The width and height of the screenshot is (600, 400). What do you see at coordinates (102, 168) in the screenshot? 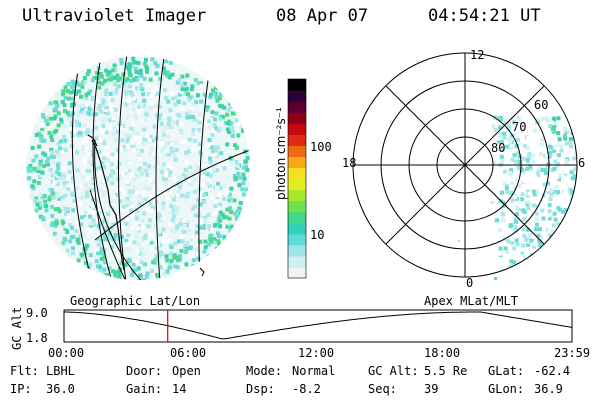
I see `meridian-line` at bounding box center [102, 168].